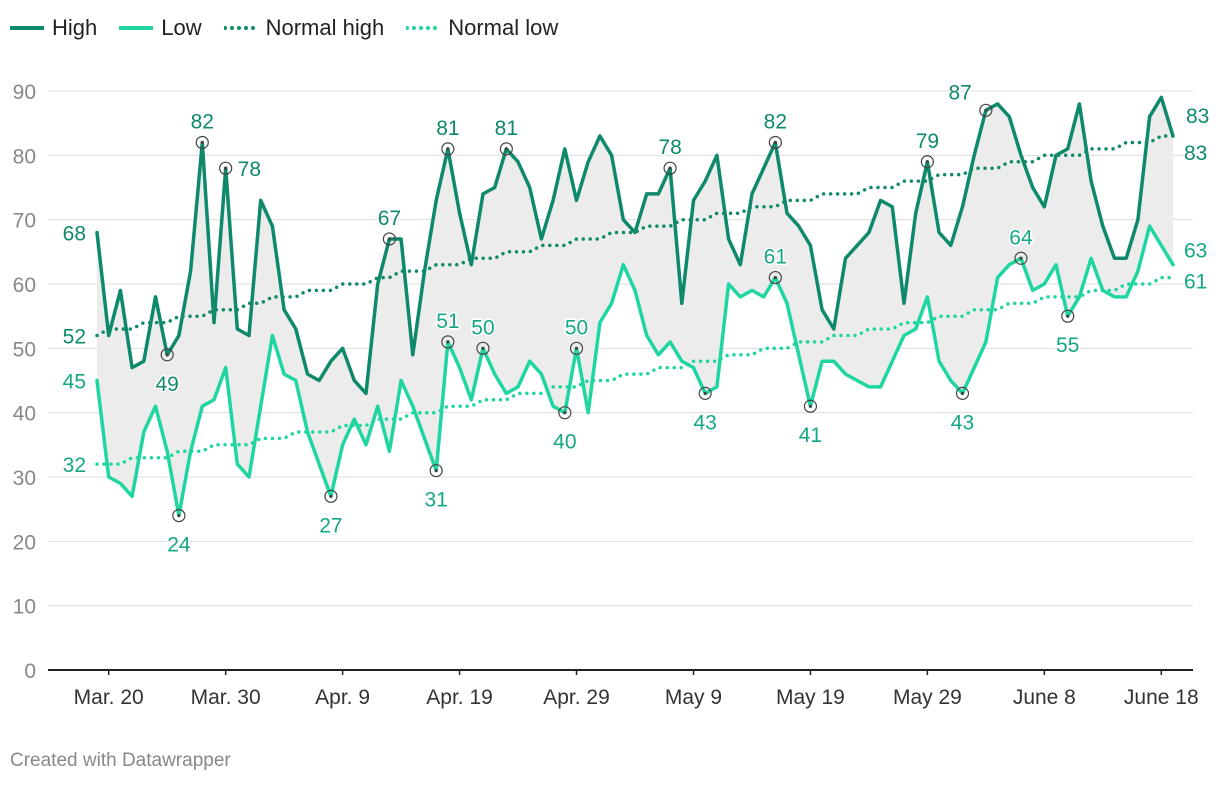 The height and width of the screenshot is (786, 1220). What do you see at coordinates (24, 156) in the screenshot?
I see `y-tick-label: 80` at bounding box center [24, 156].